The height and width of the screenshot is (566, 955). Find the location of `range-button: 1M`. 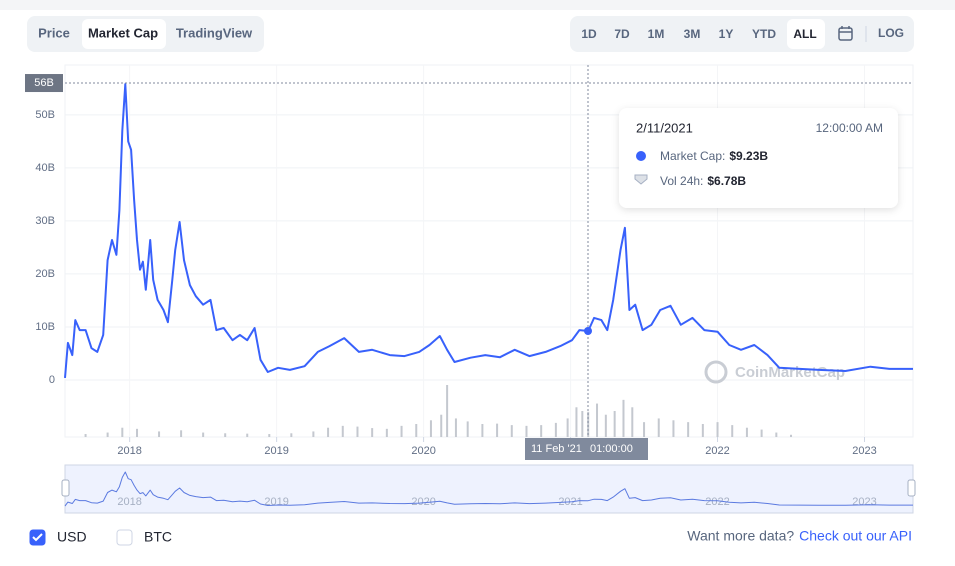

range-button: 1M is located at coordinates (656, 34).